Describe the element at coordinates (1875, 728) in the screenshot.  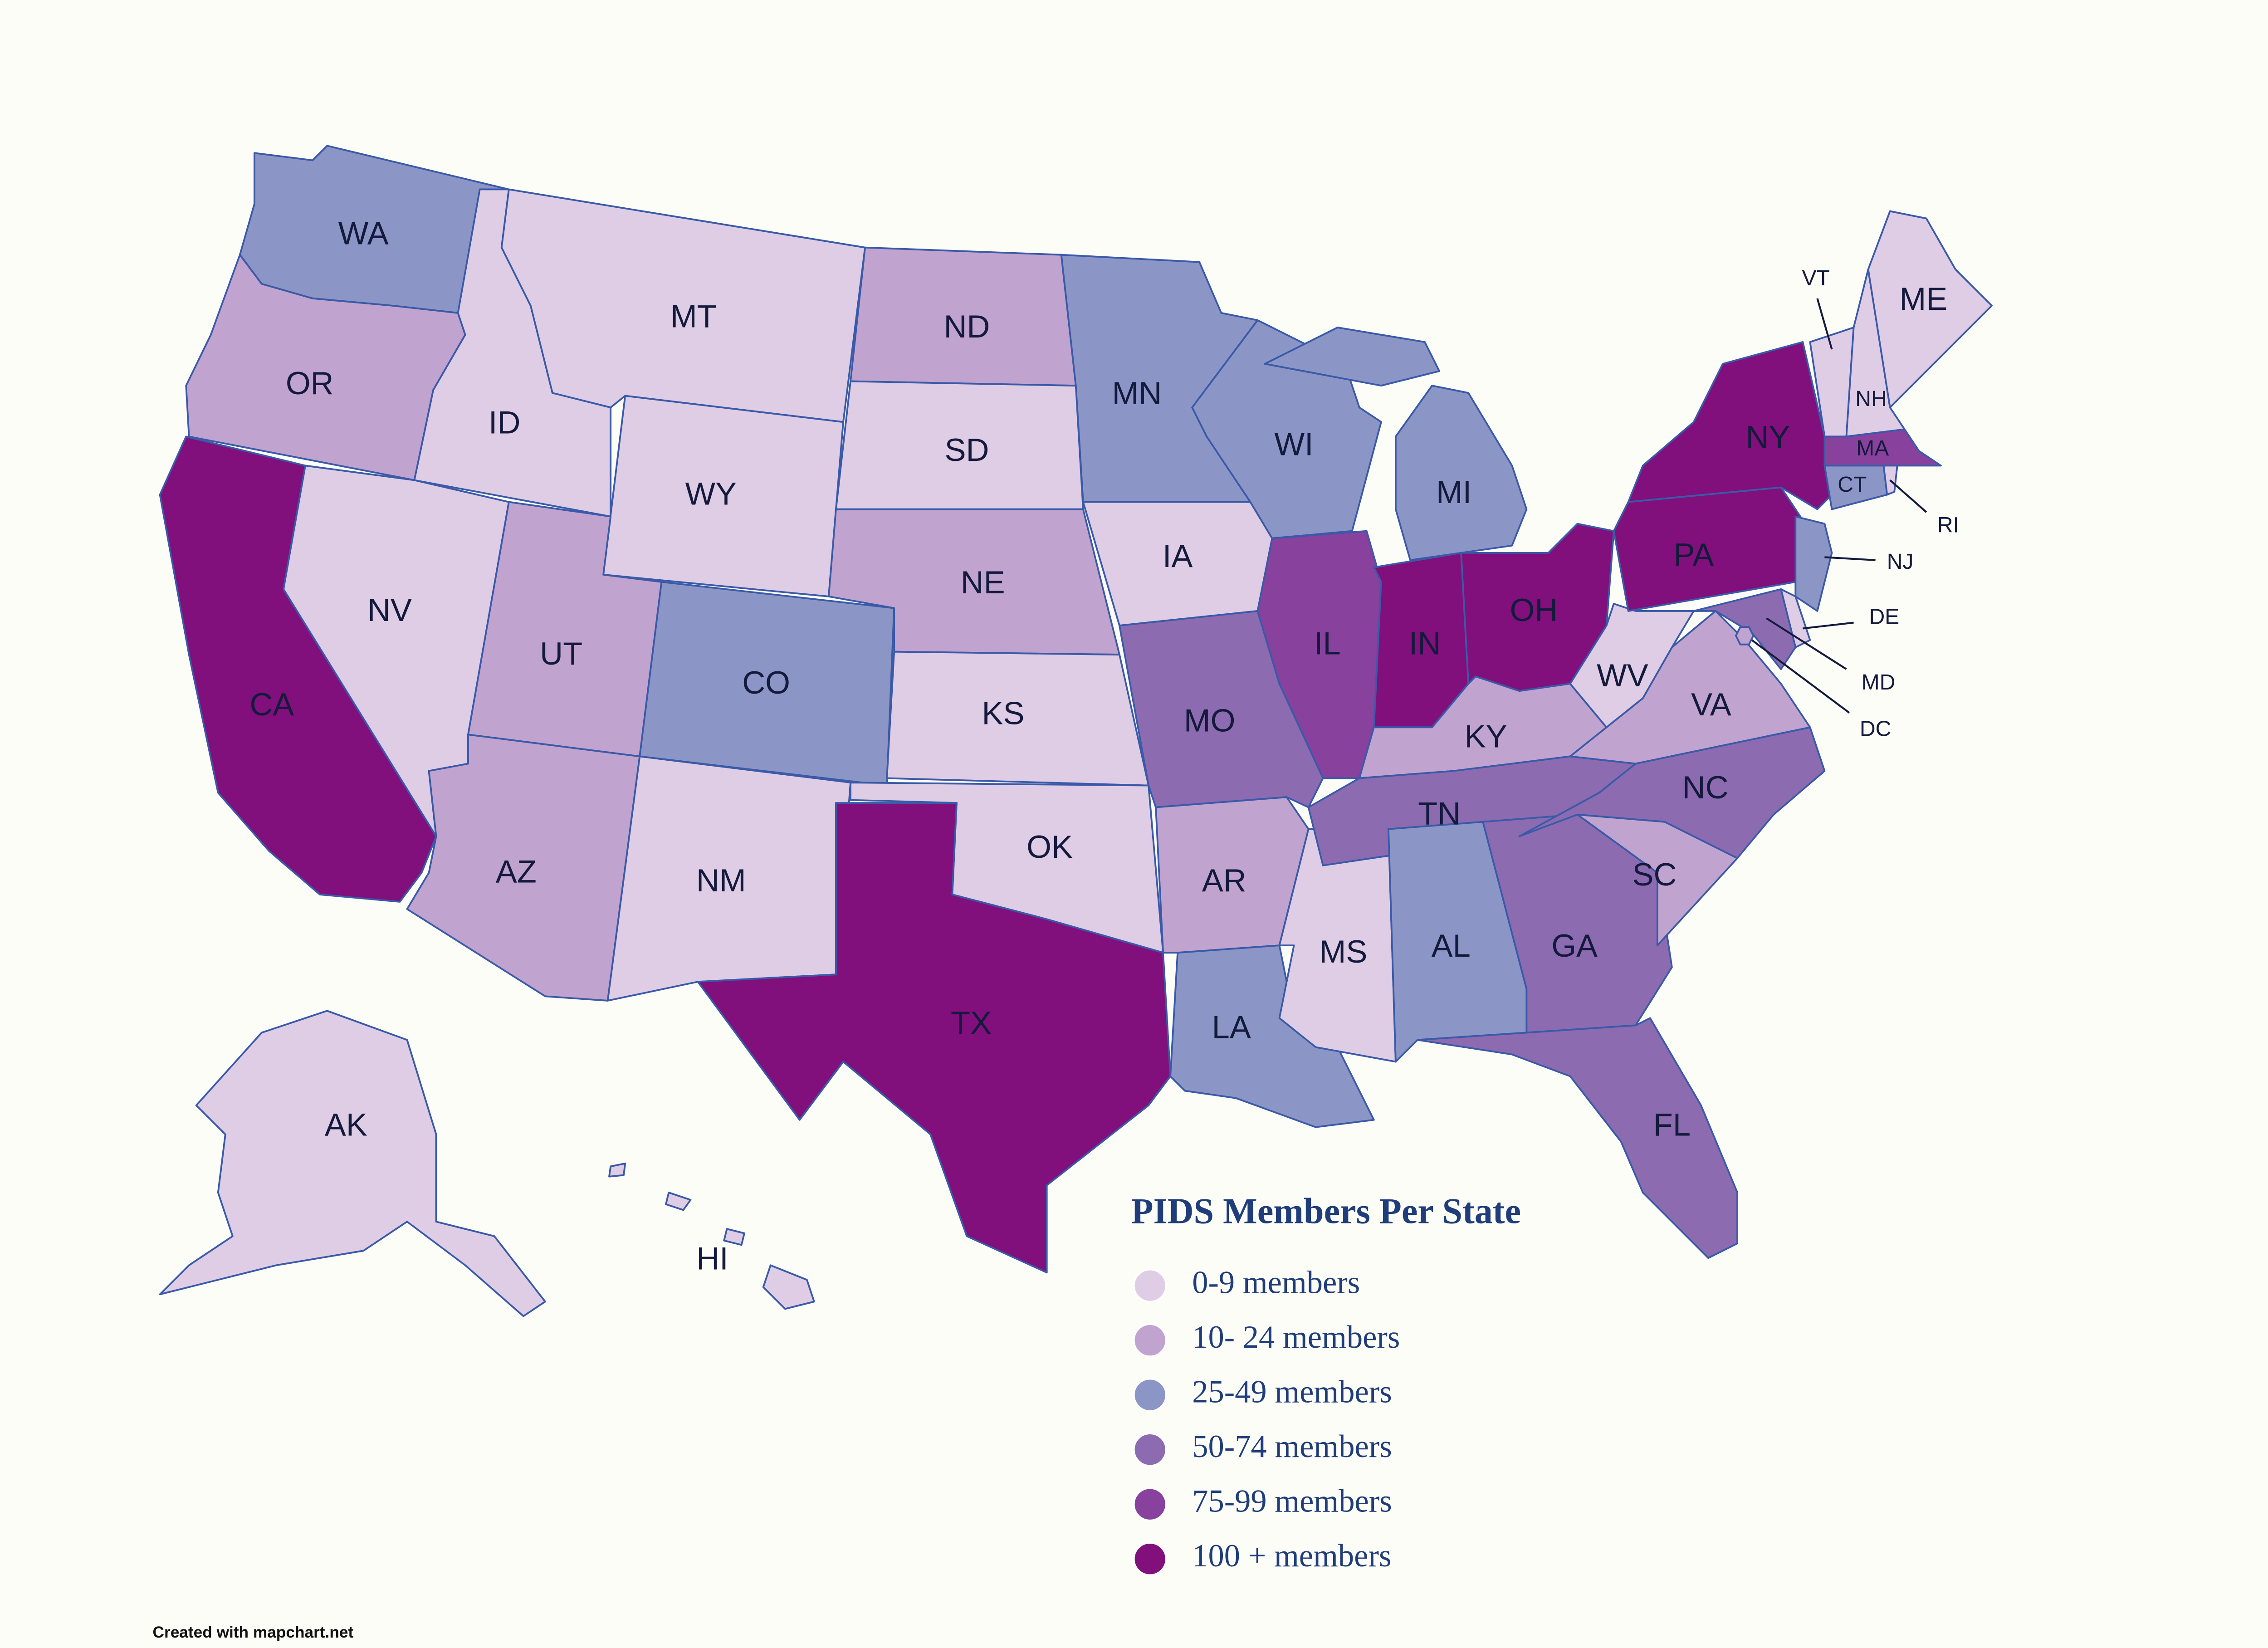
I see `state-label: DC` at that location.